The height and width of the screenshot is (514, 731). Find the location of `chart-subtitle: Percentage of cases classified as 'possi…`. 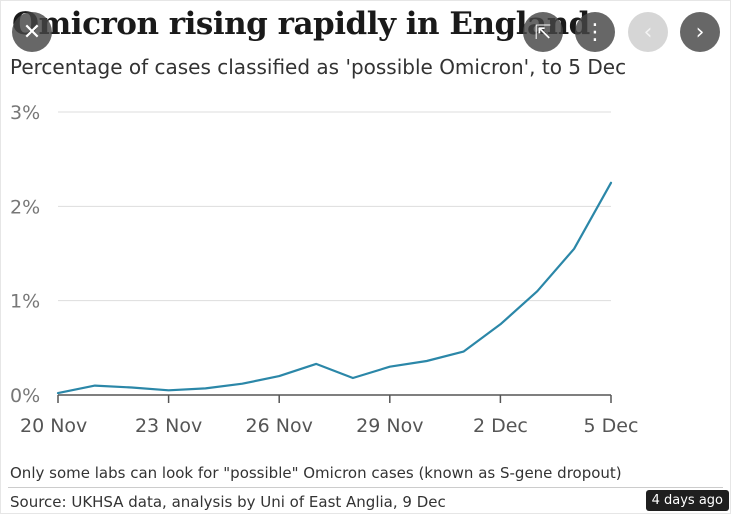

chart-subtitle: Percentage of cases classified as 'possi… is located at coordinates (318, 67).